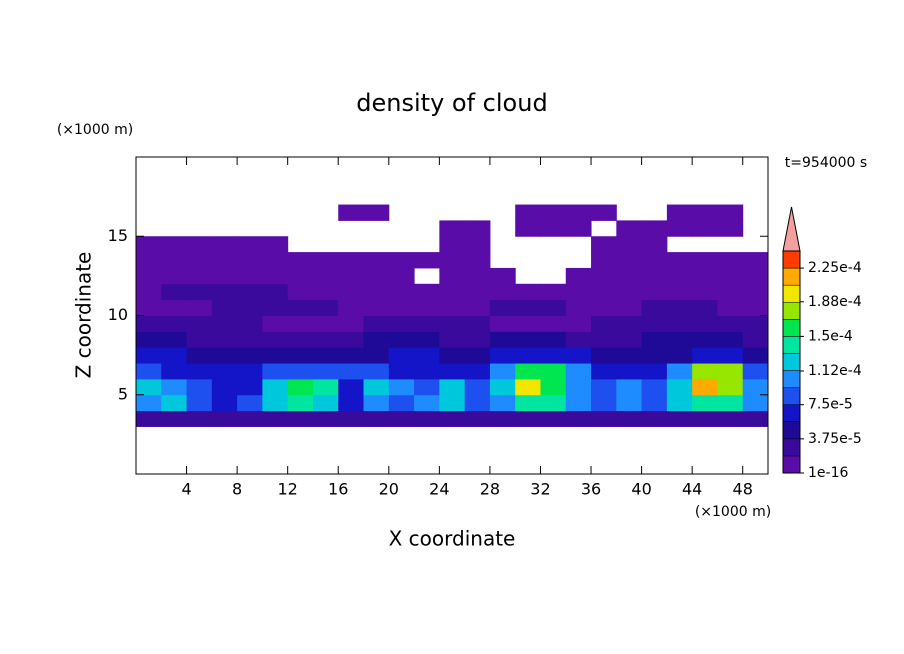 This screenshot has height=654, width=904. What do you see at coordinates (123, 393) in the screenshot?
I see `y-tick-label: 5` at bounding box center [123, 393].